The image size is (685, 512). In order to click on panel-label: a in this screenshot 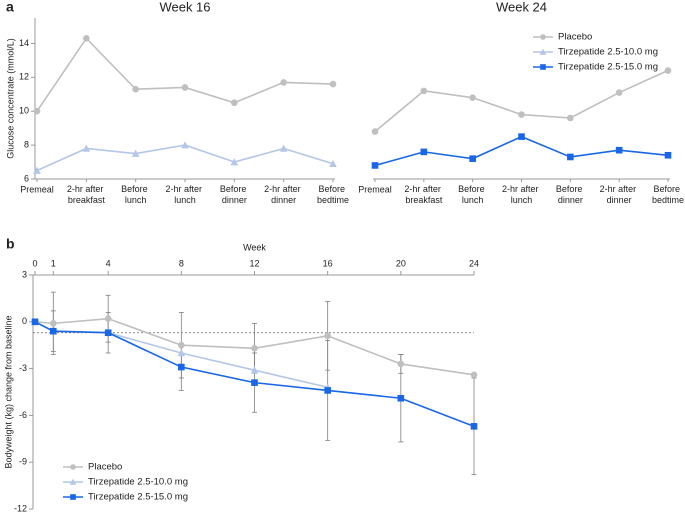, I will do `click(10, 7)`.